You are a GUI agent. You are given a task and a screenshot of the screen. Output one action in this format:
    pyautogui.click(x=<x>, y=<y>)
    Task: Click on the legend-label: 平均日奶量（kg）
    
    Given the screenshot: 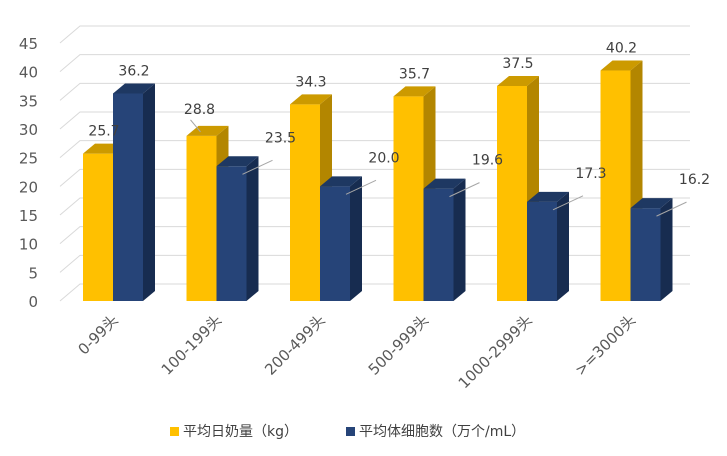 What is the action you would take?
    pyautogui.click(x=240, y=432)
    